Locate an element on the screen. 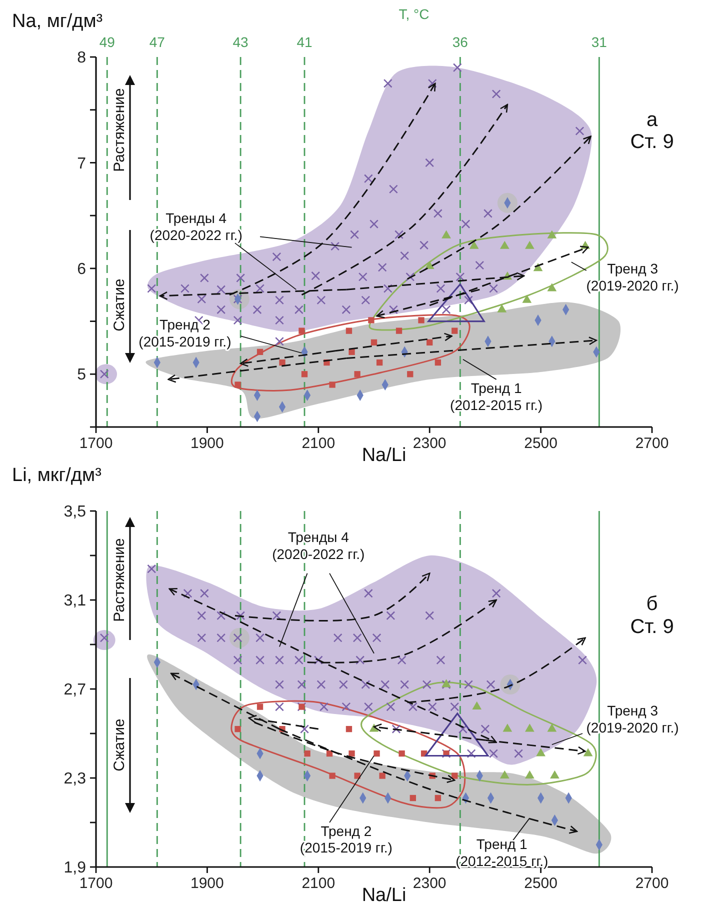 This screenshot has width=704, height=908. annotation: Тренды 4 (2020-2022 гг.) is located at coordinates (196, 226).